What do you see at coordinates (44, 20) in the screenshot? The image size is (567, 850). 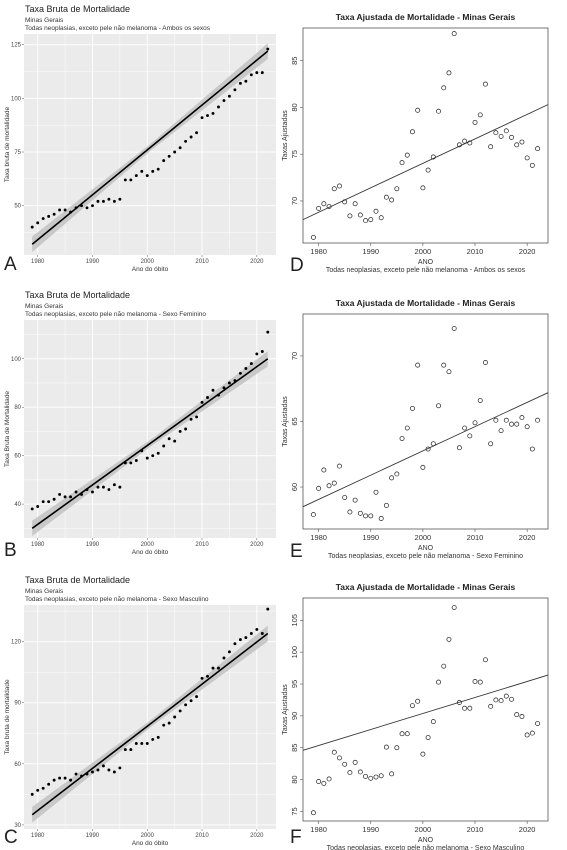 I see `chart-subtitle-1: Minas Gerais` at bounding box center [44, 20].